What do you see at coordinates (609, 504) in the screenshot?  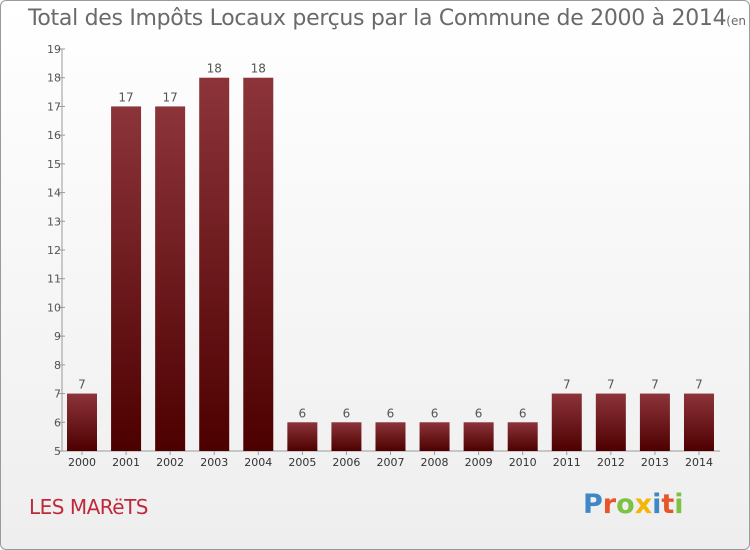 I see `brand-letter: r` at bounding box center [609, 504].